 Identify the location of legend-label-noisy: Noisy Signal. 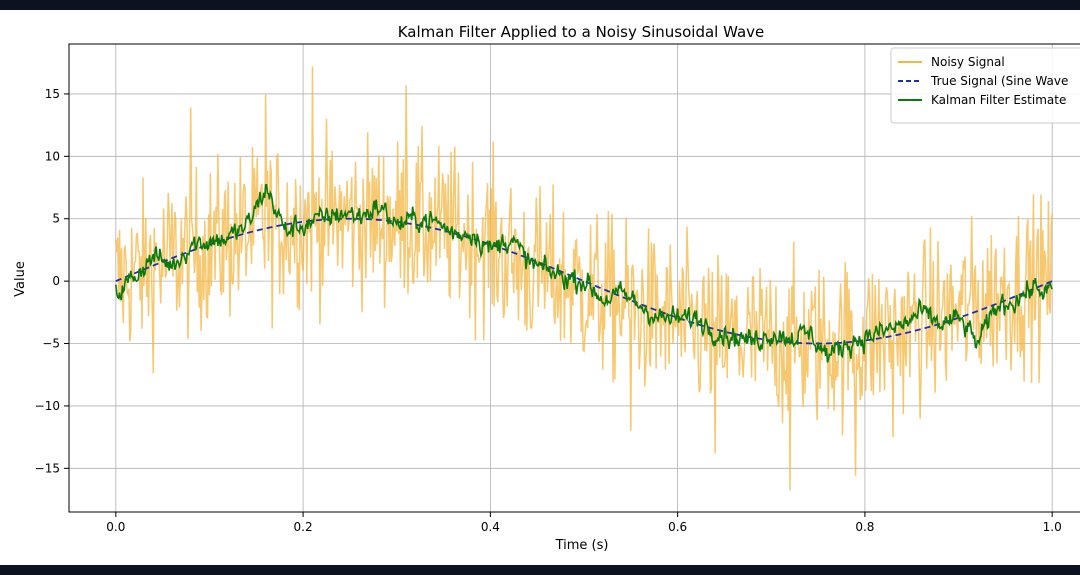
(968, 62).